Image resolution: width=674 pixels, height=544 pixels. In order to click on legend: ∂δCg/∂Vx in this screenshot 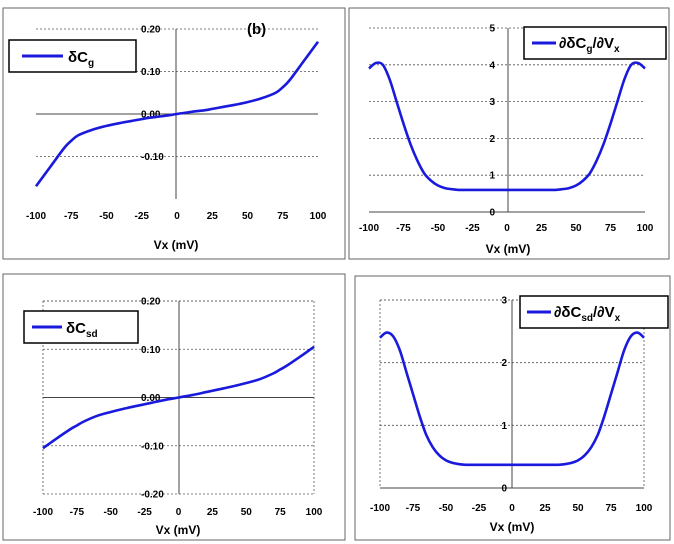, I will do `click(595, 43)`.